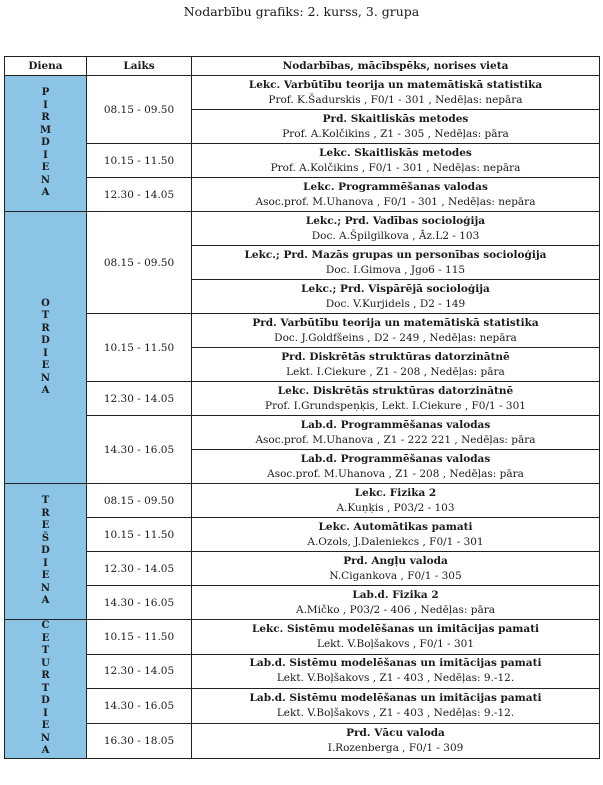  I want to click on lesson-subject: Prd. Skaitliskās metodes, so click(395, 118).